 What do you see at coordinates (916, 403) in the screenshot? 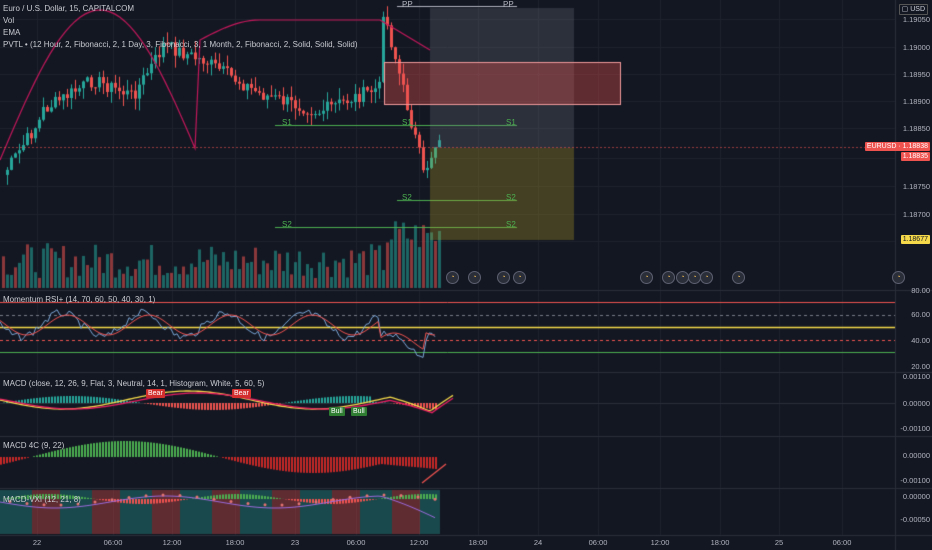
I see `macd-axis-zero: 0.00000` at bounding box center [916, 403].